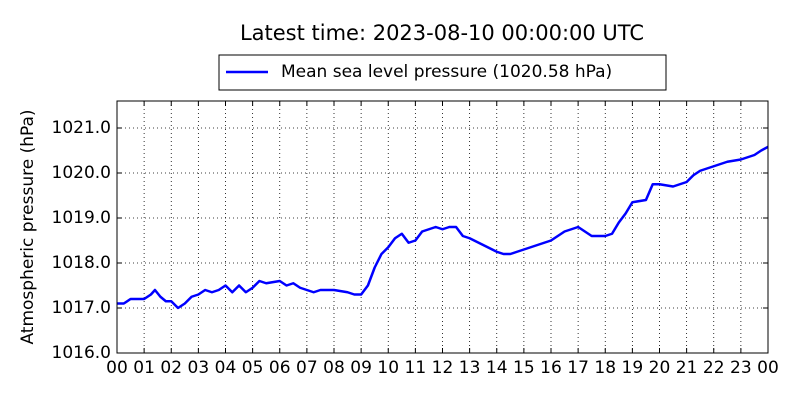 The width and height of the screenshot is (800, 400). I want to click on x-tick-label: 17, so click(578, 368).